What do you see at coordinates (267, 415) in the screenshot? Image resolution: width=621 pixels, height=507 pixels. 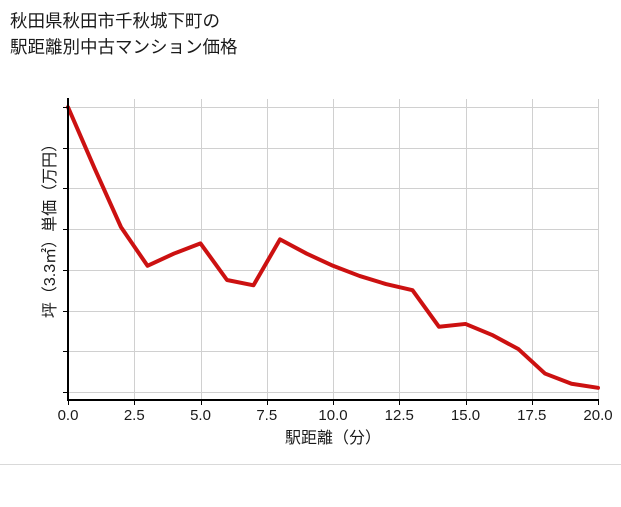 I see `x-tick-label: 7.5` at bounding box center [267, 415].